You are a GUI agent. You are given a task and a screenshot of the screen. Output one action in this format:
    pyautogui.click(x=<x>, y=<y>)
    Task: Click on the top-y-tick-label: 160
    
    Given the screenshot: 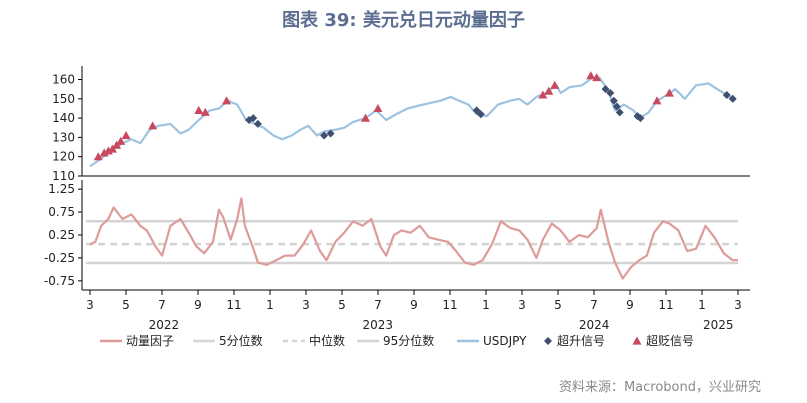 What is the action you would take?
    pyautogui.click(x=63, y=80)
    